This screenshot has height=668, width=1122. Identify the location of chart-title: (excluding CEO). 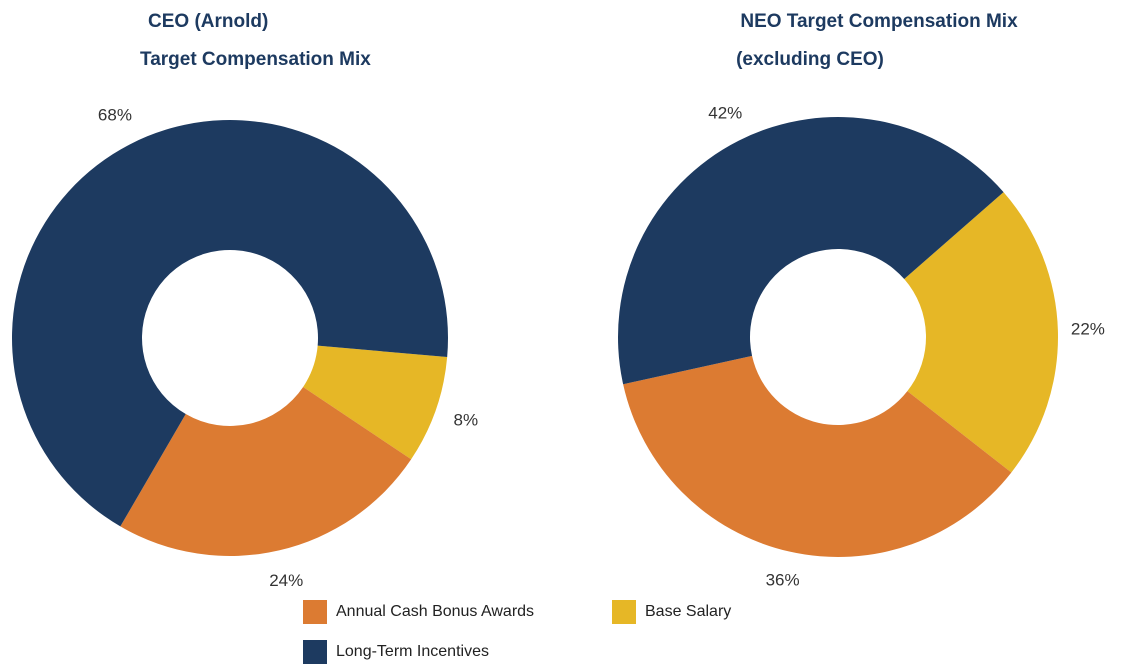
(810, 59).